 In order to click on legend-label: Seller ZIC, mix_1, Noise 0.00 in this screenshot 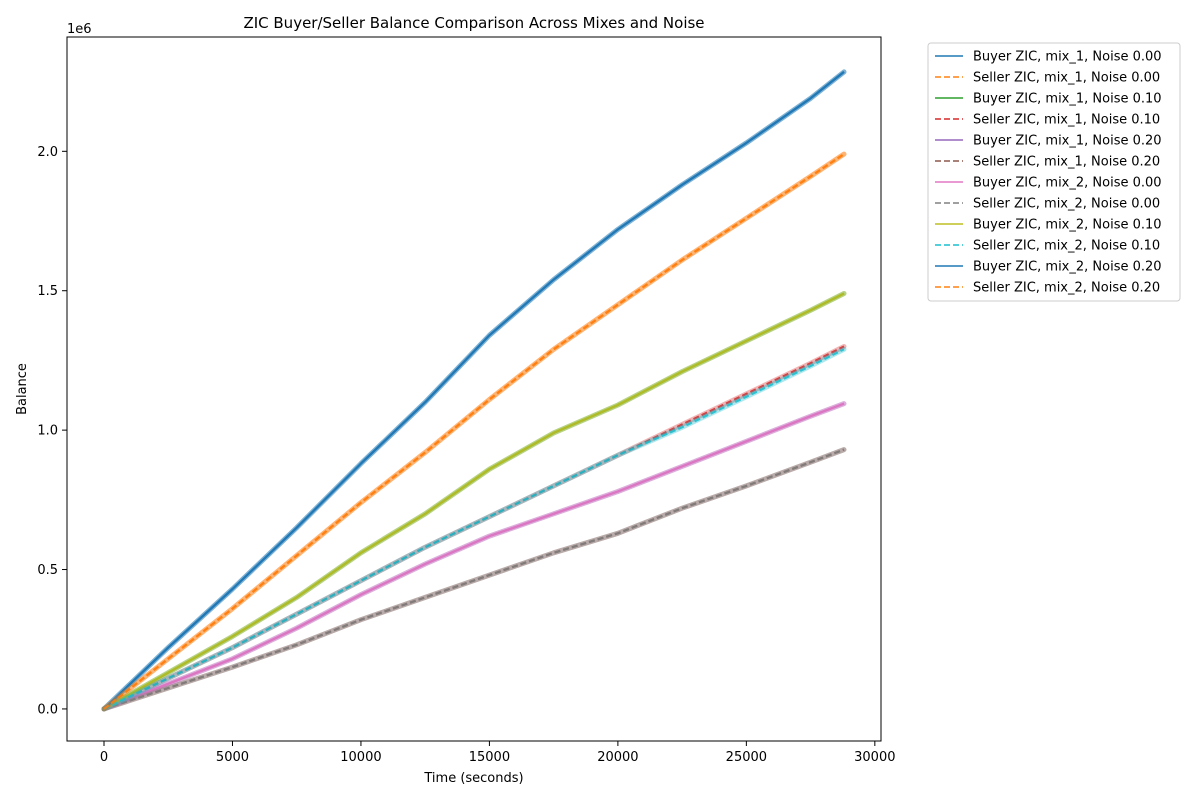, I will do `click(1066, 78)`.